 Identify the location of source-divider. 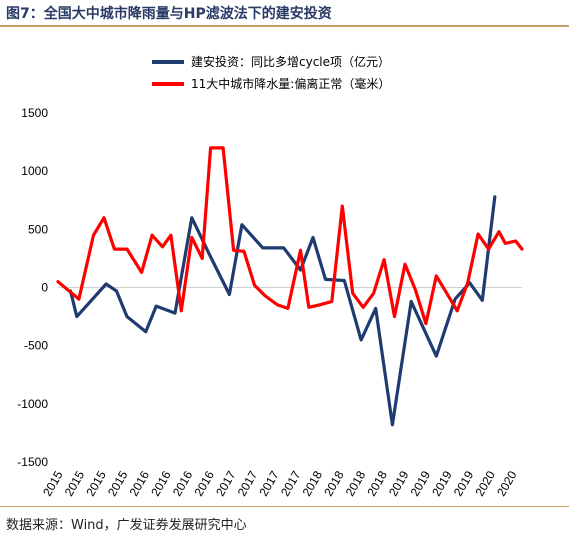
(284, 506).